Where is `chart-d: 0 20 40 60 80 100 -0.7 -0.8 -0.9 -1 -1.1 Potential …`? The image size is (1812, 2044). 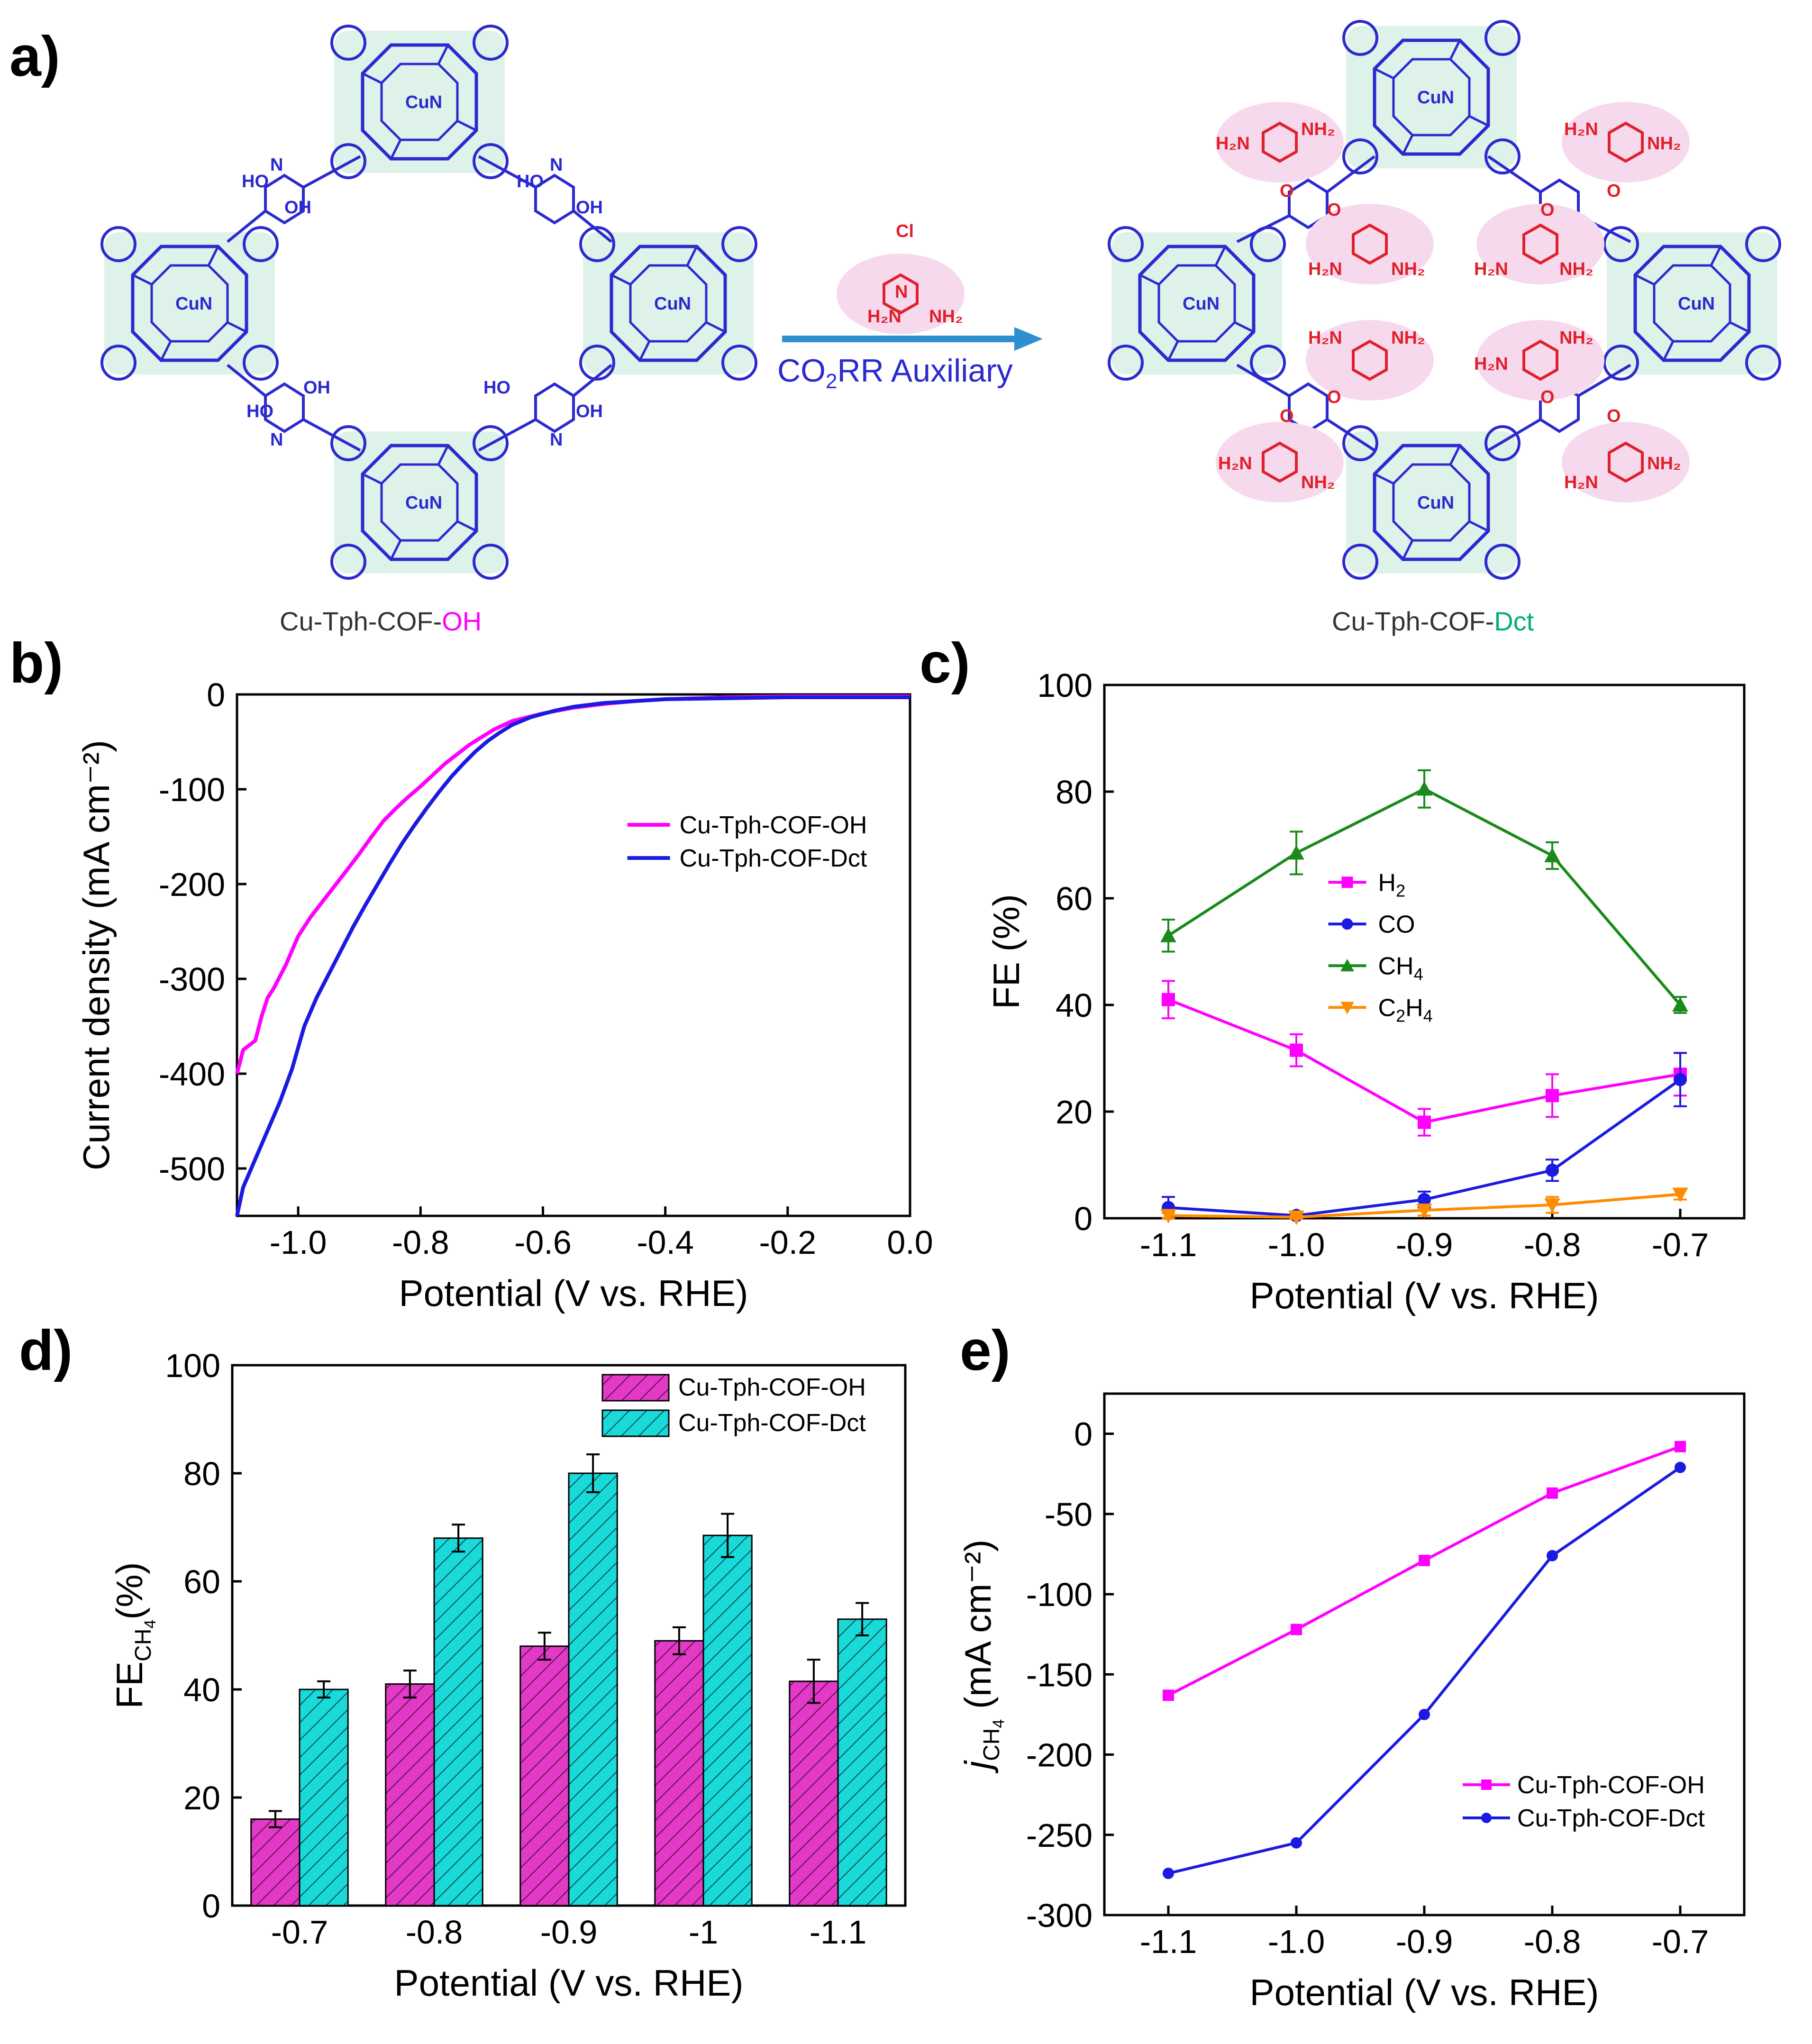 chart-d: 0 20 40 60 80 100 -0.7 -0.8 -0.9 -1 -1.1 Potential … is located at coordinates (508, 1675).